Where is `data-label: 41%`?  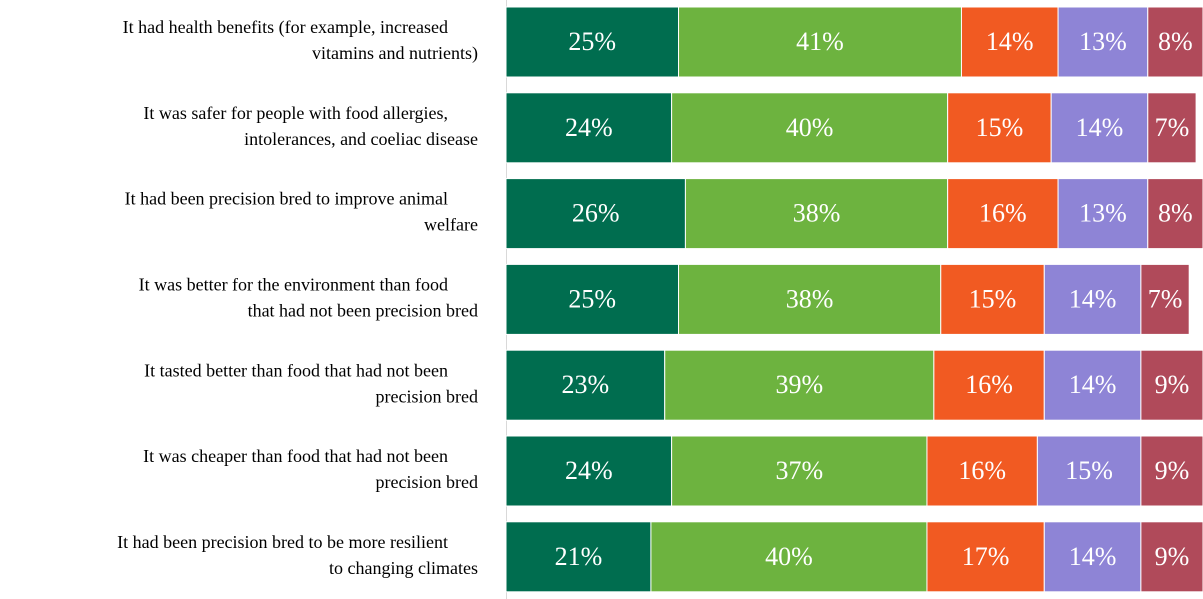 data-label: 41% is located at coordinates (820, 41).